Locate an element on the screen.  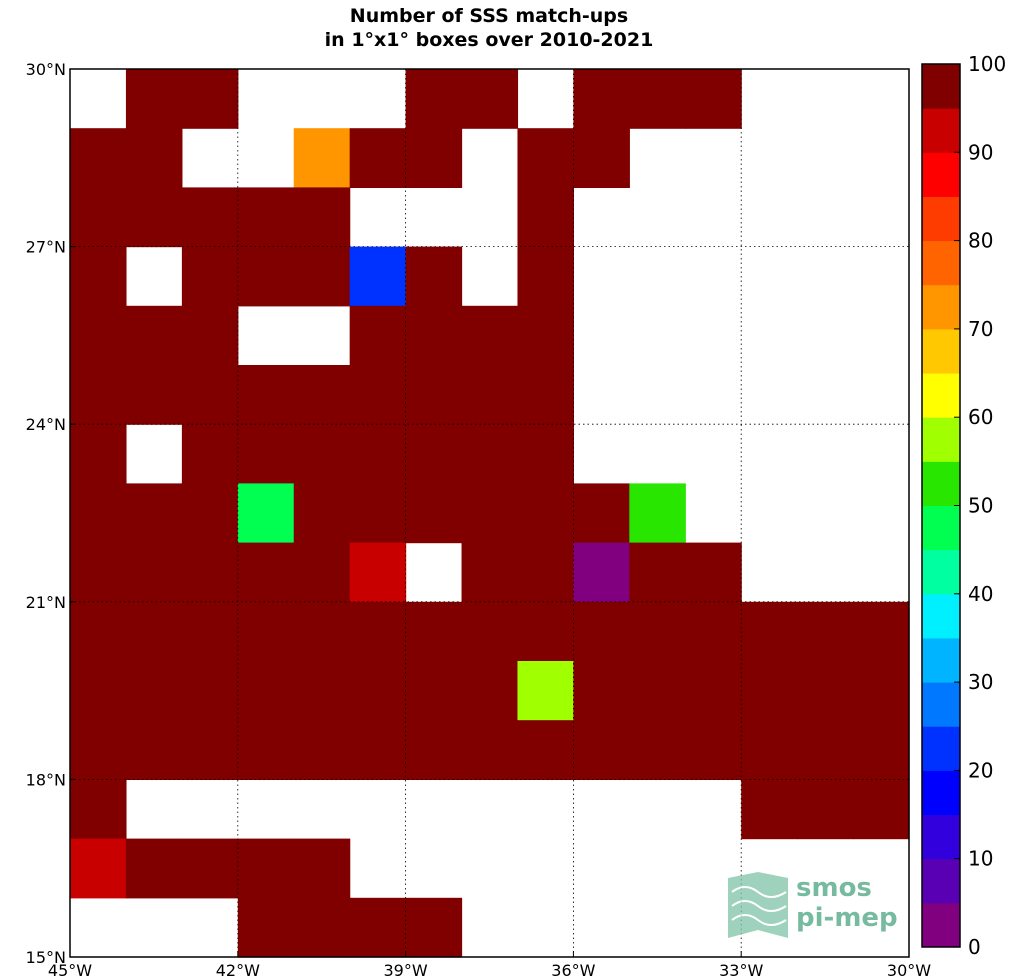
colorbar-tick-label: 20 is located at coordinates (980, 770).